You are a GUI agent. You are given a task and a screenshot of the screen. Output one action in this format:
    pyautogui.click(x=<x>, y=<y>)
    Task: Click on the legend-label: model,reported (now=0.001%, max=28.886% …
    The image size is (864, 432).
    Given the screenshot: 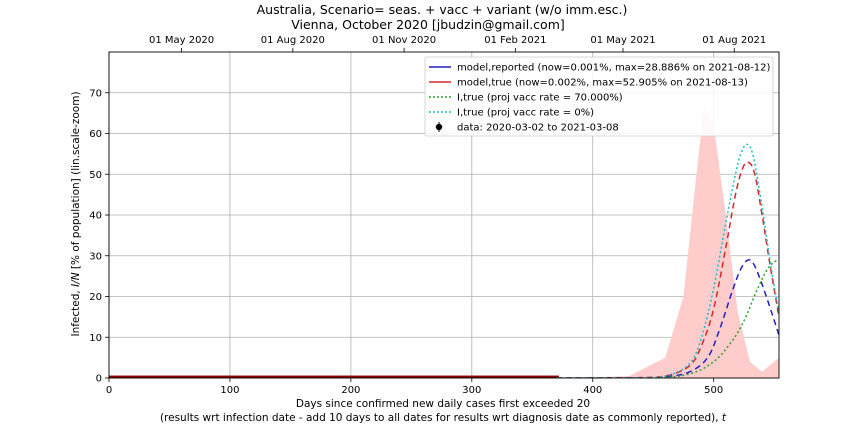 What is the action you would take?
    pyautogui.click(x=614, y=68)
    